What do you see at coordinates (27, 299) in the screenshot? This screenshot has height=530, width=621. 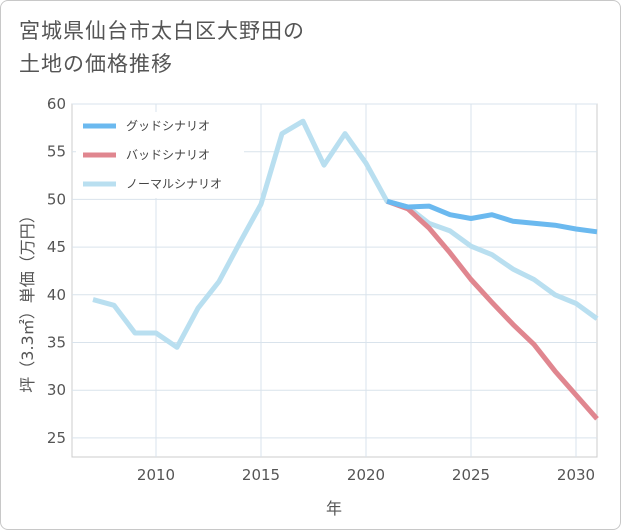 I see `y-axis-label: 坪（3.3㎡）単価（万円）` at bounding box center [27, 299].